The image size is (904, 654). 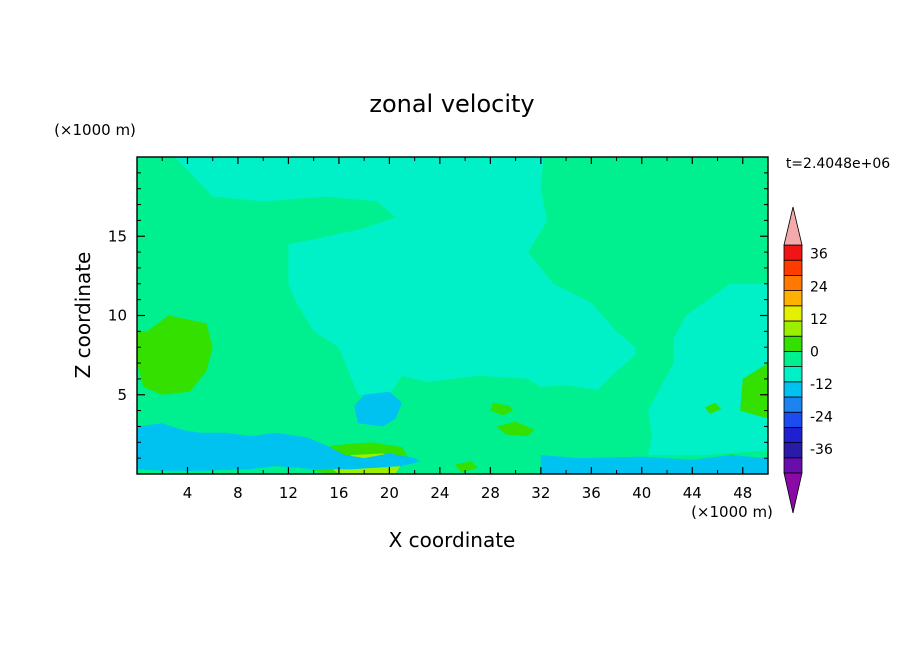 I want to click on contour-region-level-neg6, so click(x=708, y=369).